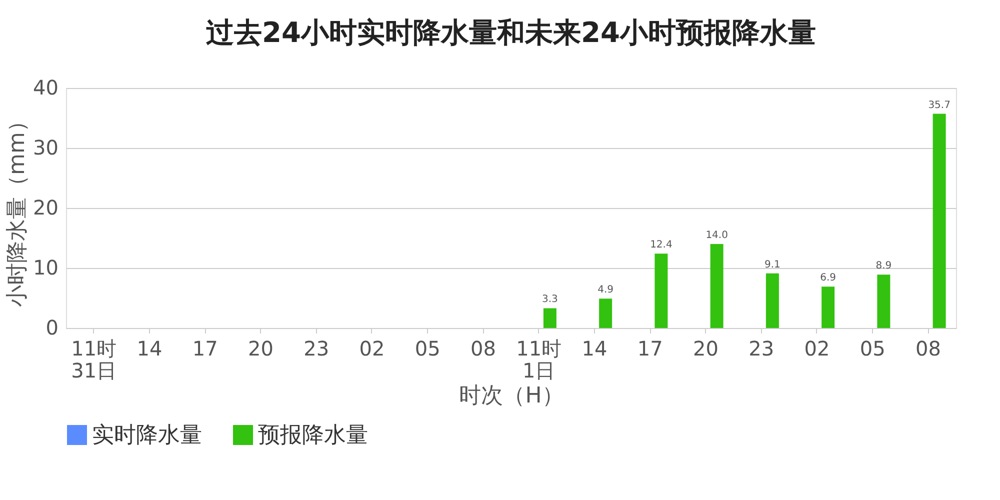 The image size is (1000, 500). I want to click on data-label: 14.0, so click(717, 235).